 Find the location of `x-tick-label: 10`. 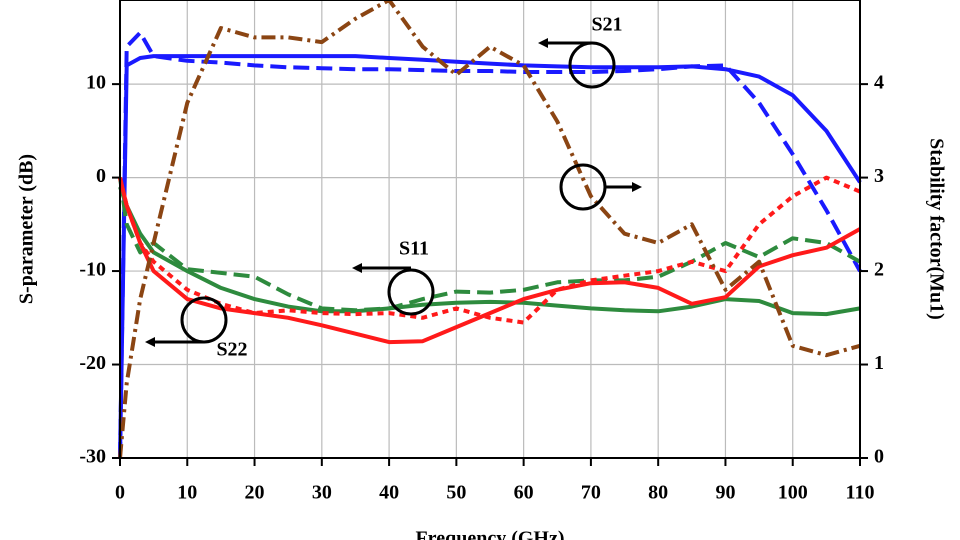

x-tick-label: 10 is located at coordinates (187, 493).